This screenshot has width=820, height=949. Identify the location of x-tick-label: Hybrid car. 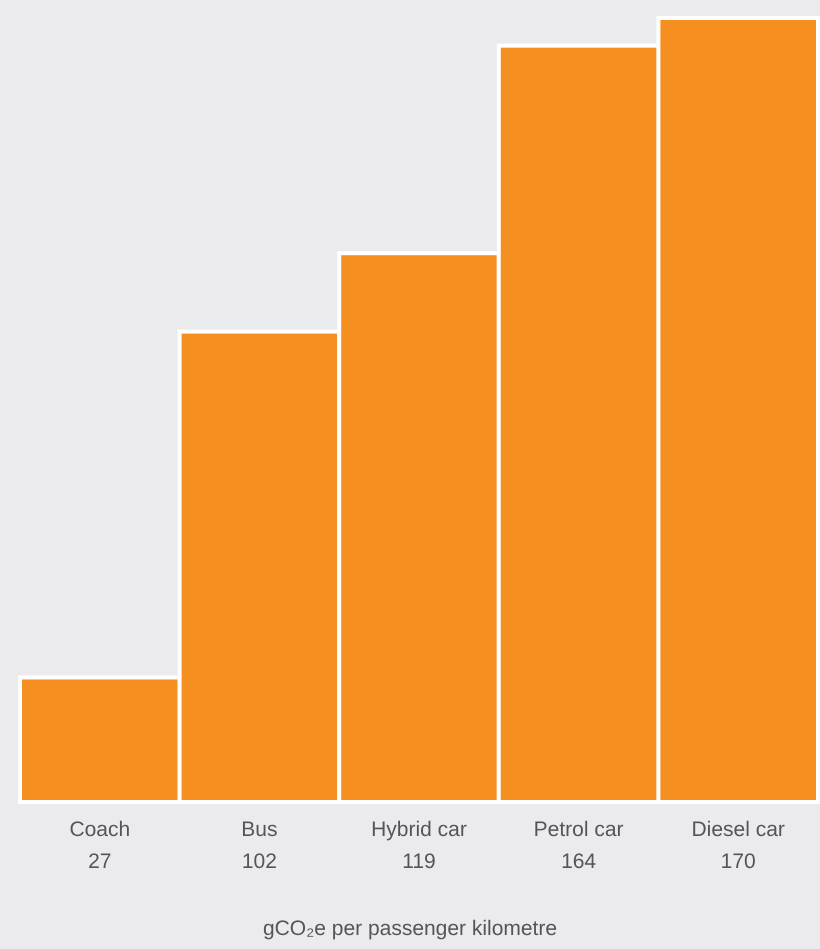
(419, 829).